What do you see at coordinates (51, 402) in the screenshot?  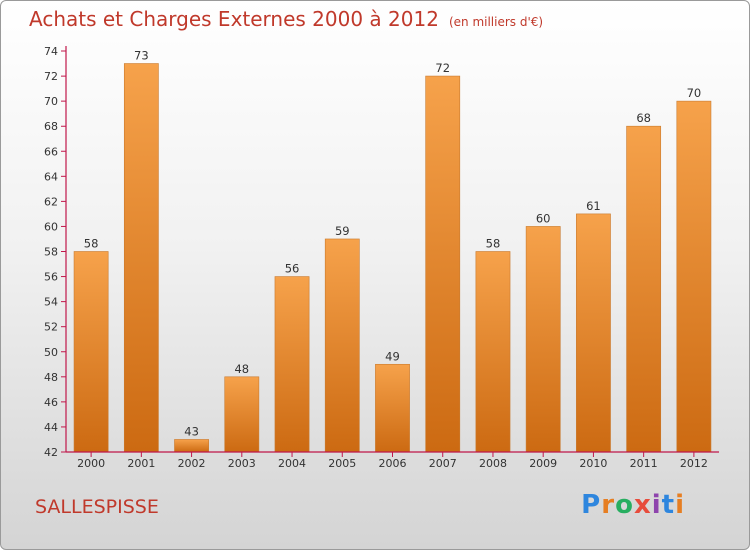 I see `y-tick-label: 46` at bounding box center [51, 402].